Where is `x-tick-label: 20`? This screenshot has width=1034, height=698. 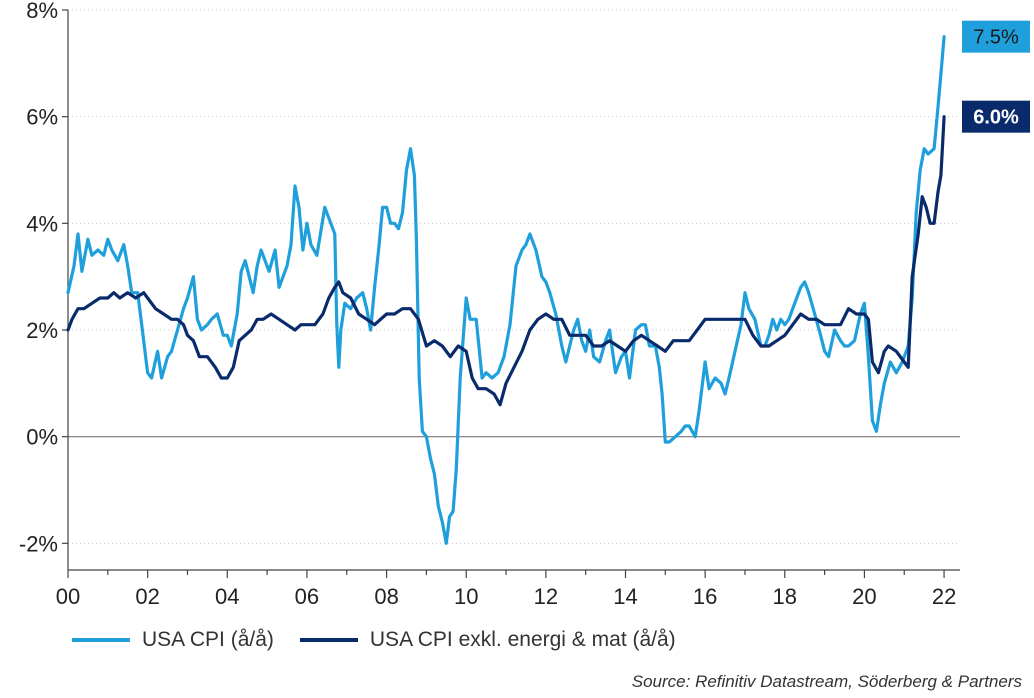 x-tick-label: 20 is located at coordinates (864, 596).